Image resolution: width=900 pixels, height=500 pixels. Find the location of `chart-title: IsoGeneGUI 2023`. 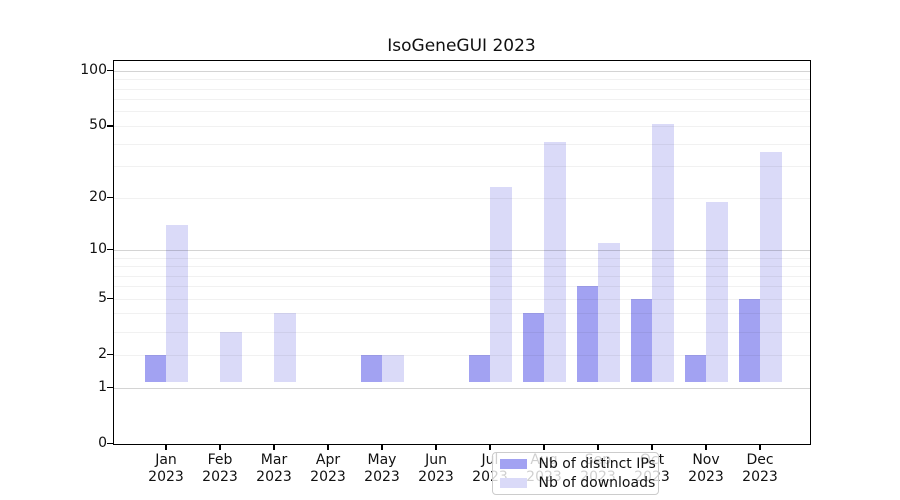

chart-title: IsoGeneGUI 2023 is located at coordinates (461, 46).